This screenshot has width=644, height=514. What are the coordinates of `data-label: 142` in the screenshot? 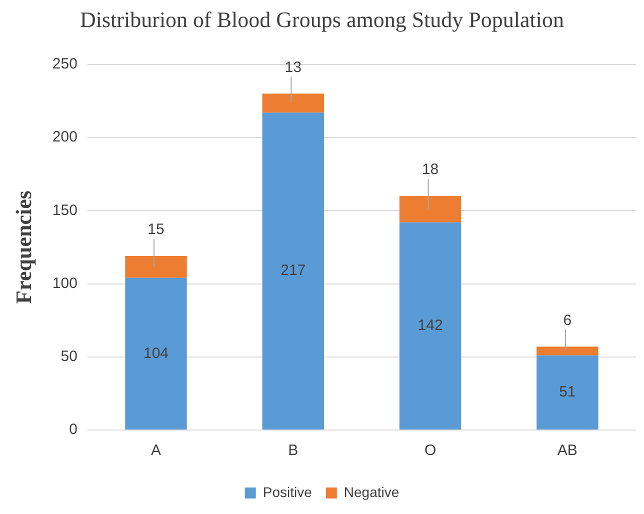 It's located at (430, 325).